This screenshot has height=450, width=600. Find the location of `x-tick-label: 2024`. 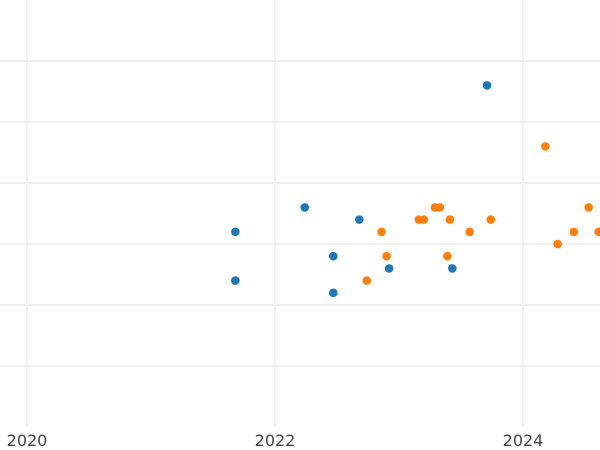

x-tick-label: 2024 is located at coordinates (523, 440).